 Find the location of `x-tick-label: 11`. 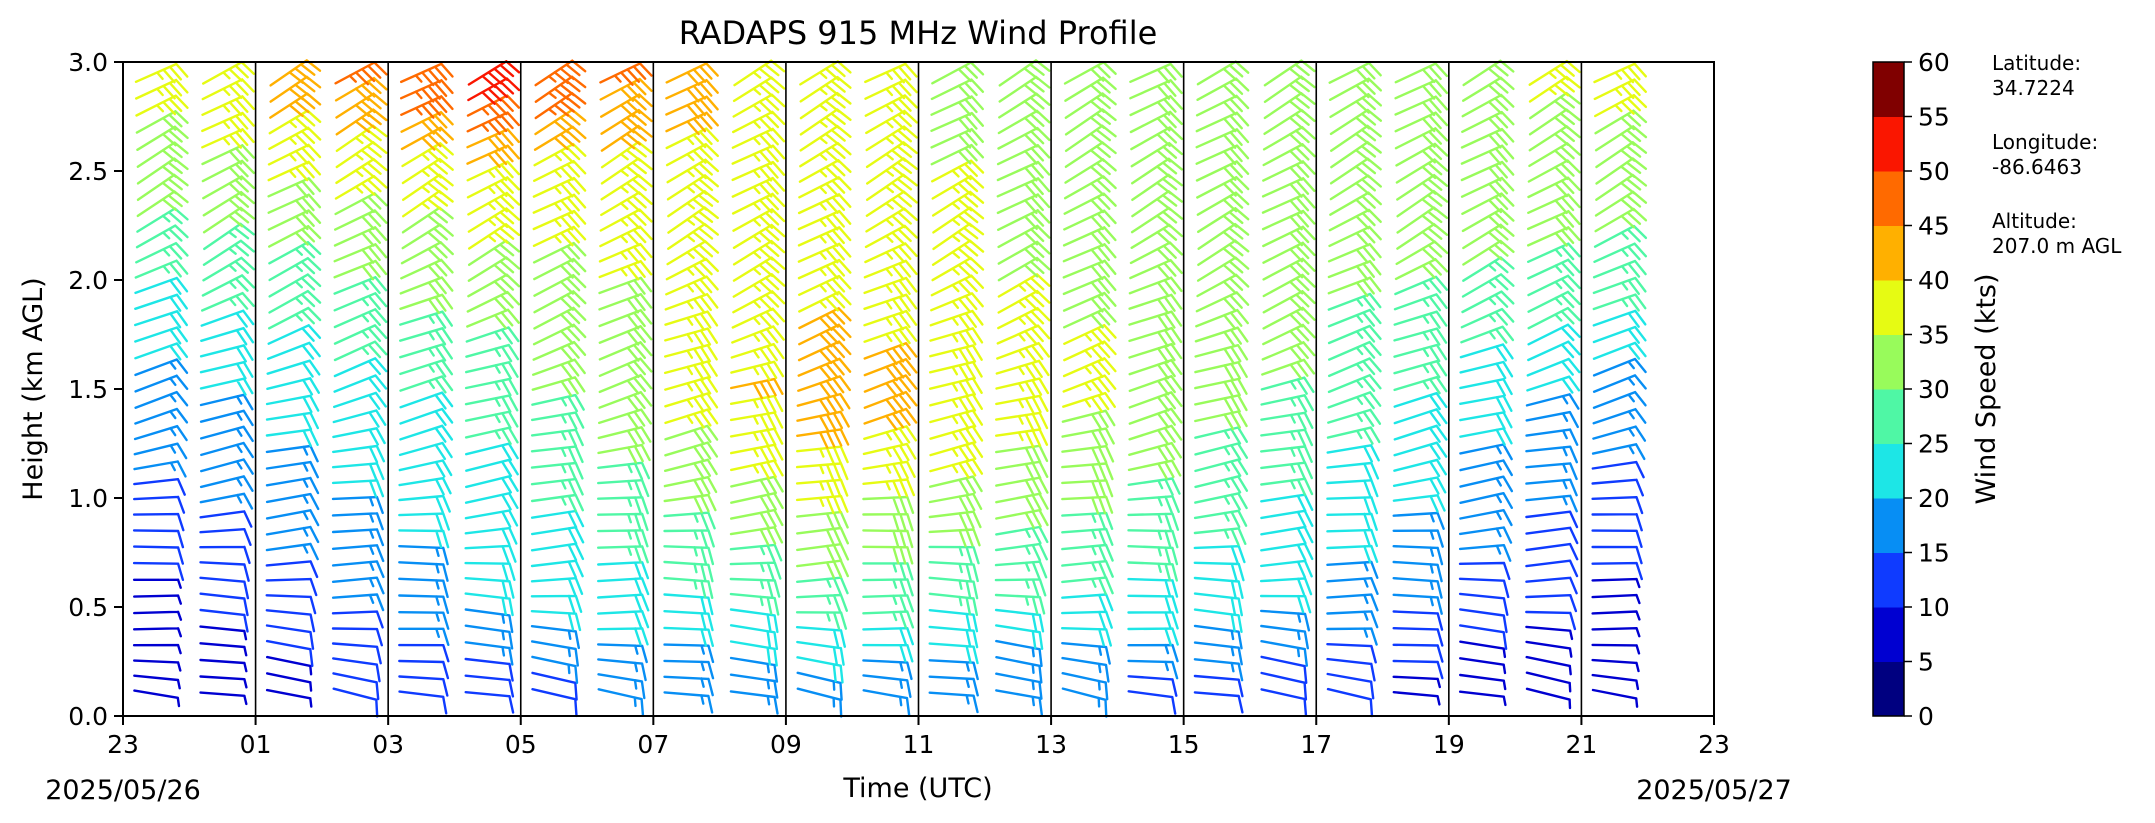

x-tick-label: 11 is located at coordinates (919, 744).